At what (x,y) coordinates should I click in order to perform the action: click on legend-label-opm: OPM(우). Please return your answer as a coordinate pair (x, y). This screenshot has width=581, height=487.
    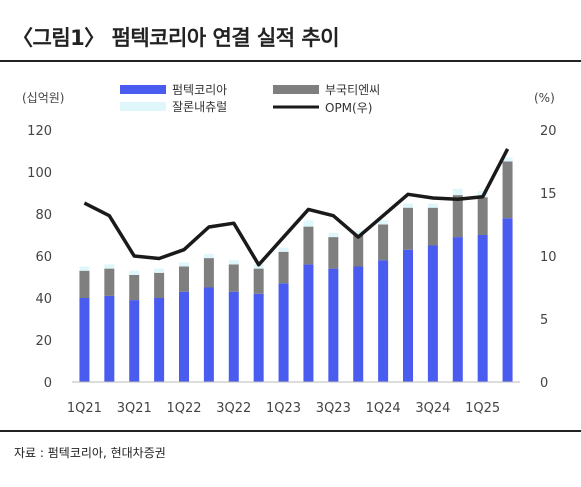
    Looking at the image, I should click on (348, 108).